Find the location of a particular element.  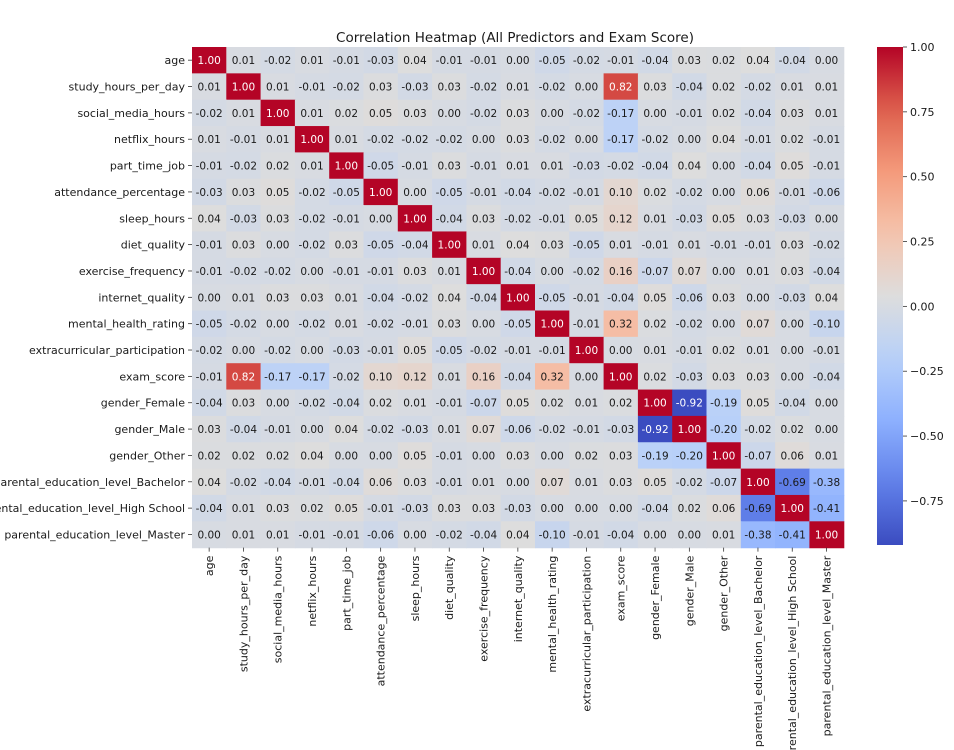

y-tick-label: internet_quality is located at coordinates (141, 297).